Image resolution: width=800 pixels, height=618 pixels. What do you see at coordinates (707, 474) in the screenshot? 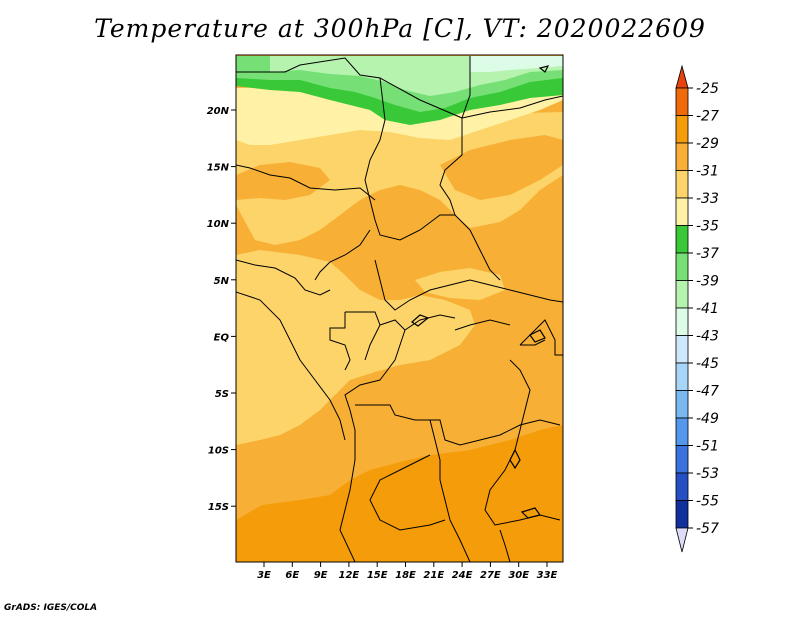
I see `colorbar-label: -53` at bounding box center [707, 474].